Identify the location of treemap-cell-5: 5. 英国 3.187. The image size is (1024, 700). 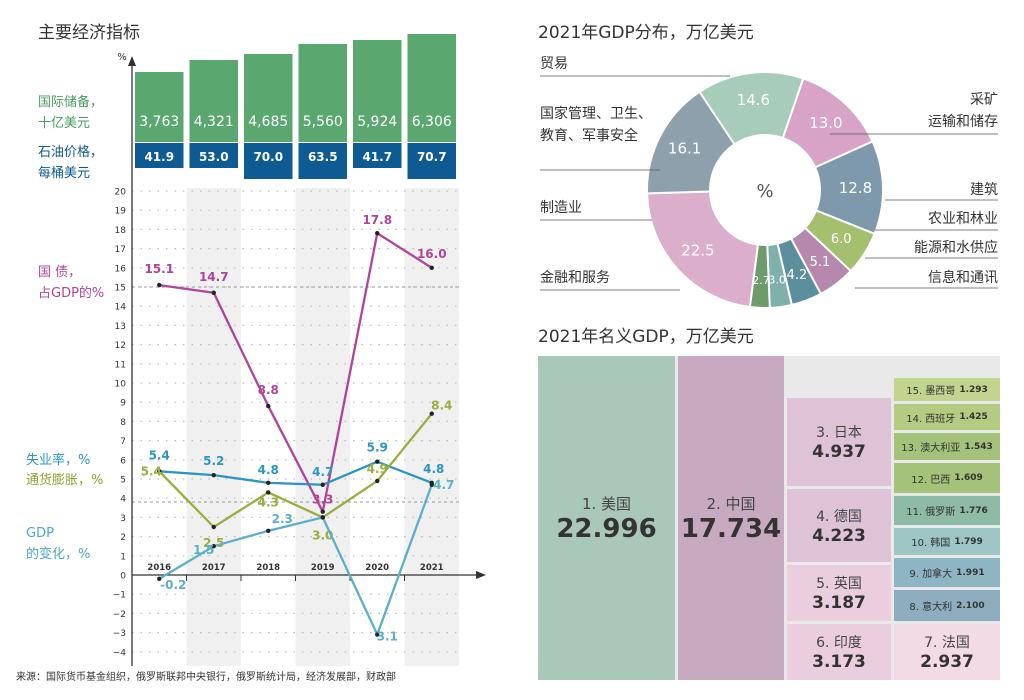
(839, 593).